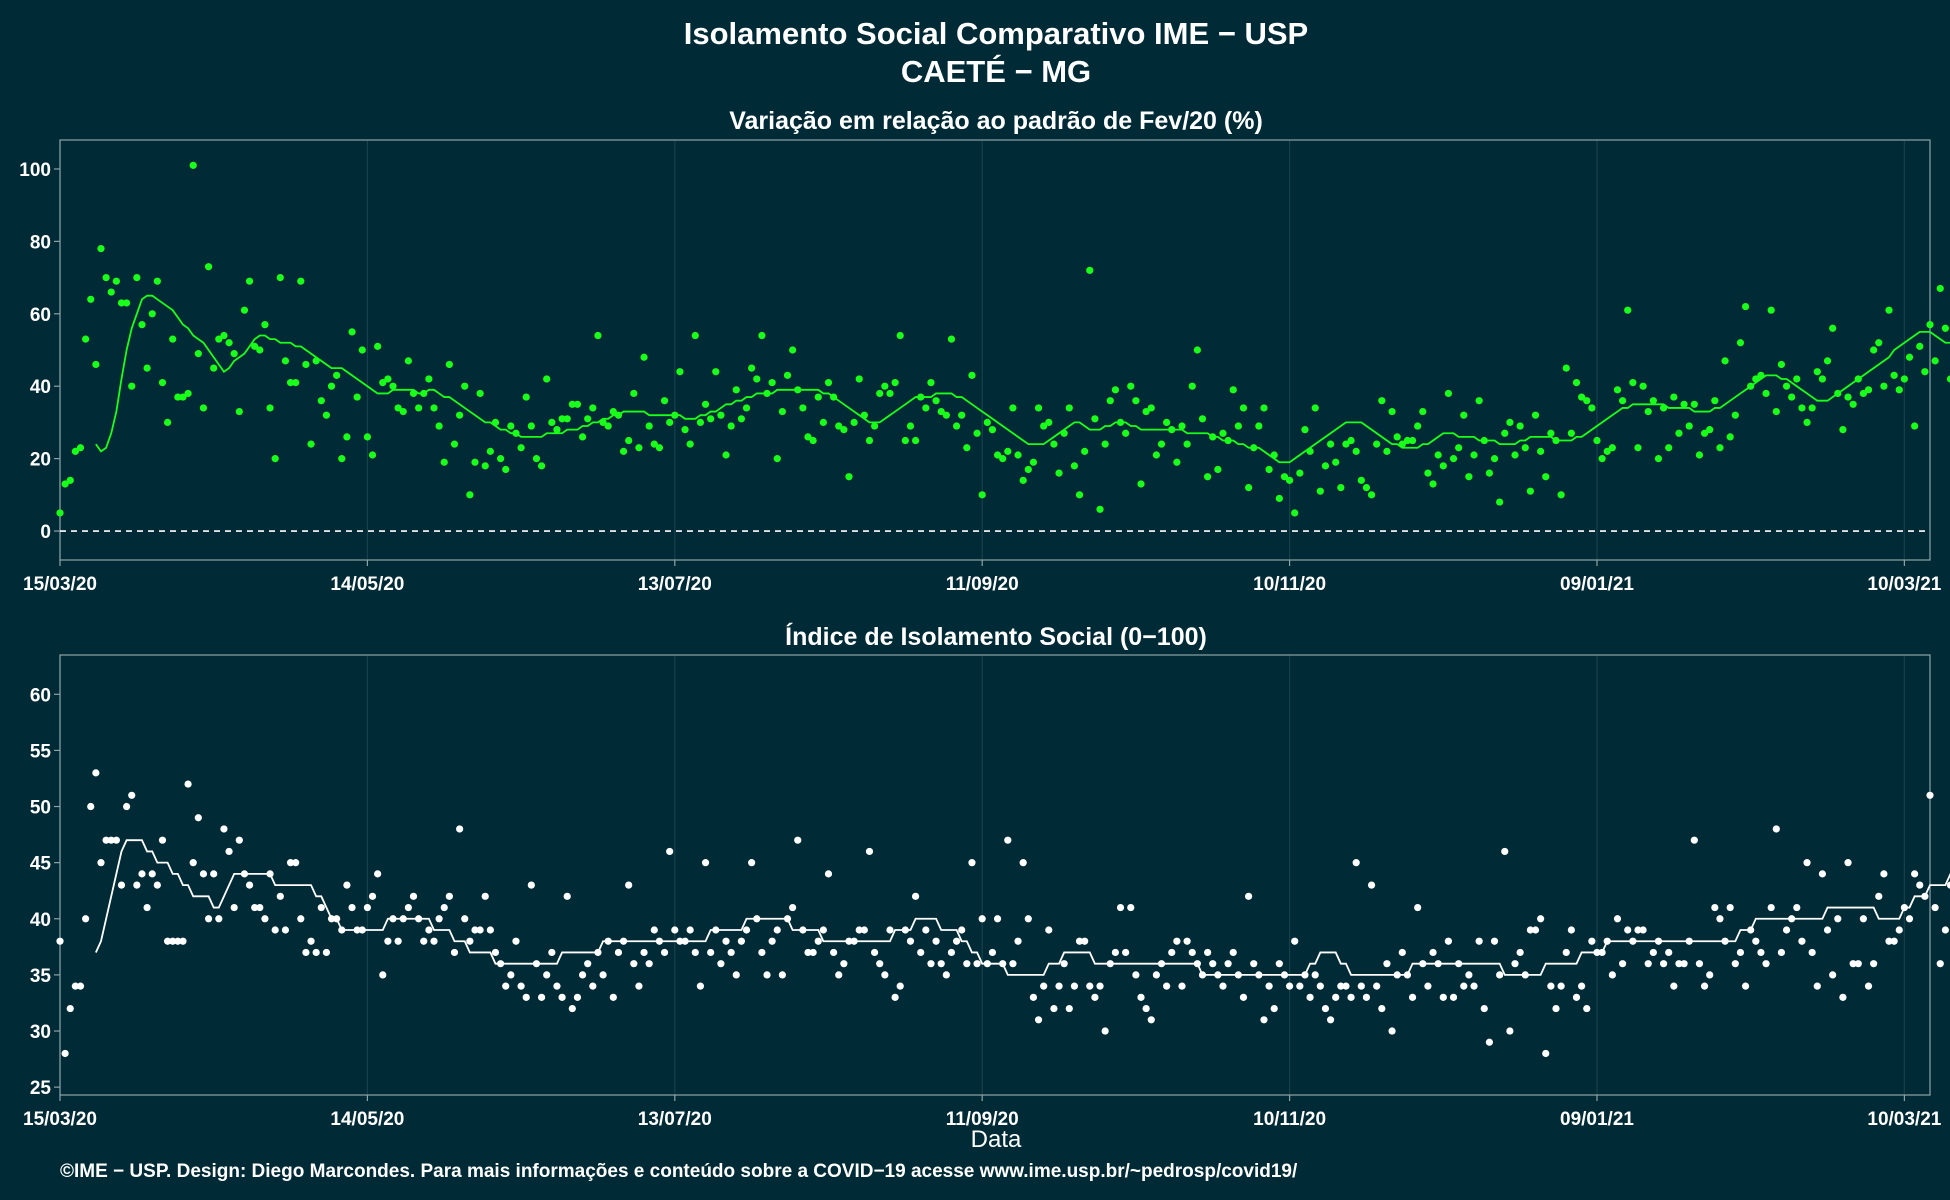 The height and width of the screenshot is (1200, 1950). What do you see at coordinates (1022, 907) in the screenshot?
I see `moving-average-line` at bounding box center [1022, 907].